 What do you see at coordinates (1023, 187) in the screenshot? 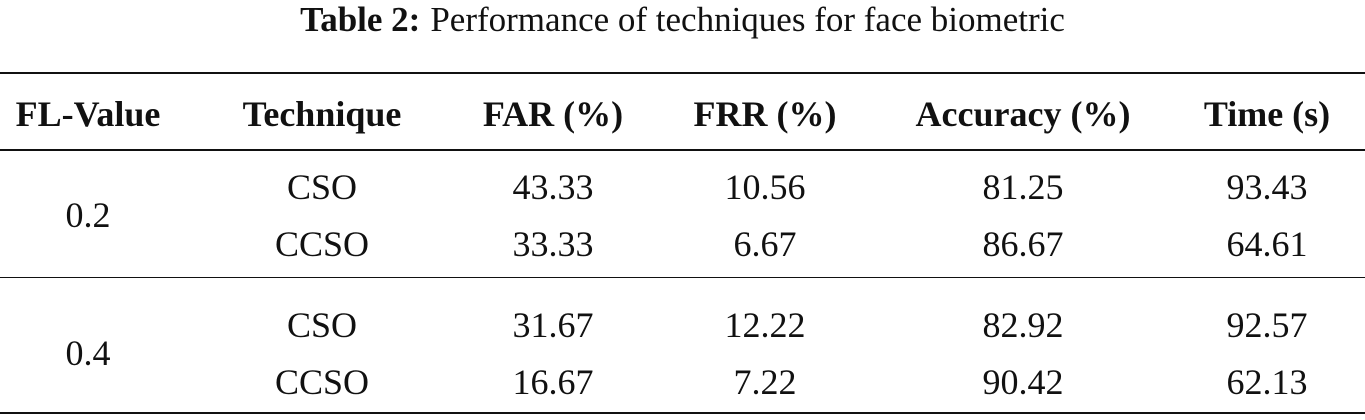
I see `metric-value: 81.25` at bounding box center [1023, 187].